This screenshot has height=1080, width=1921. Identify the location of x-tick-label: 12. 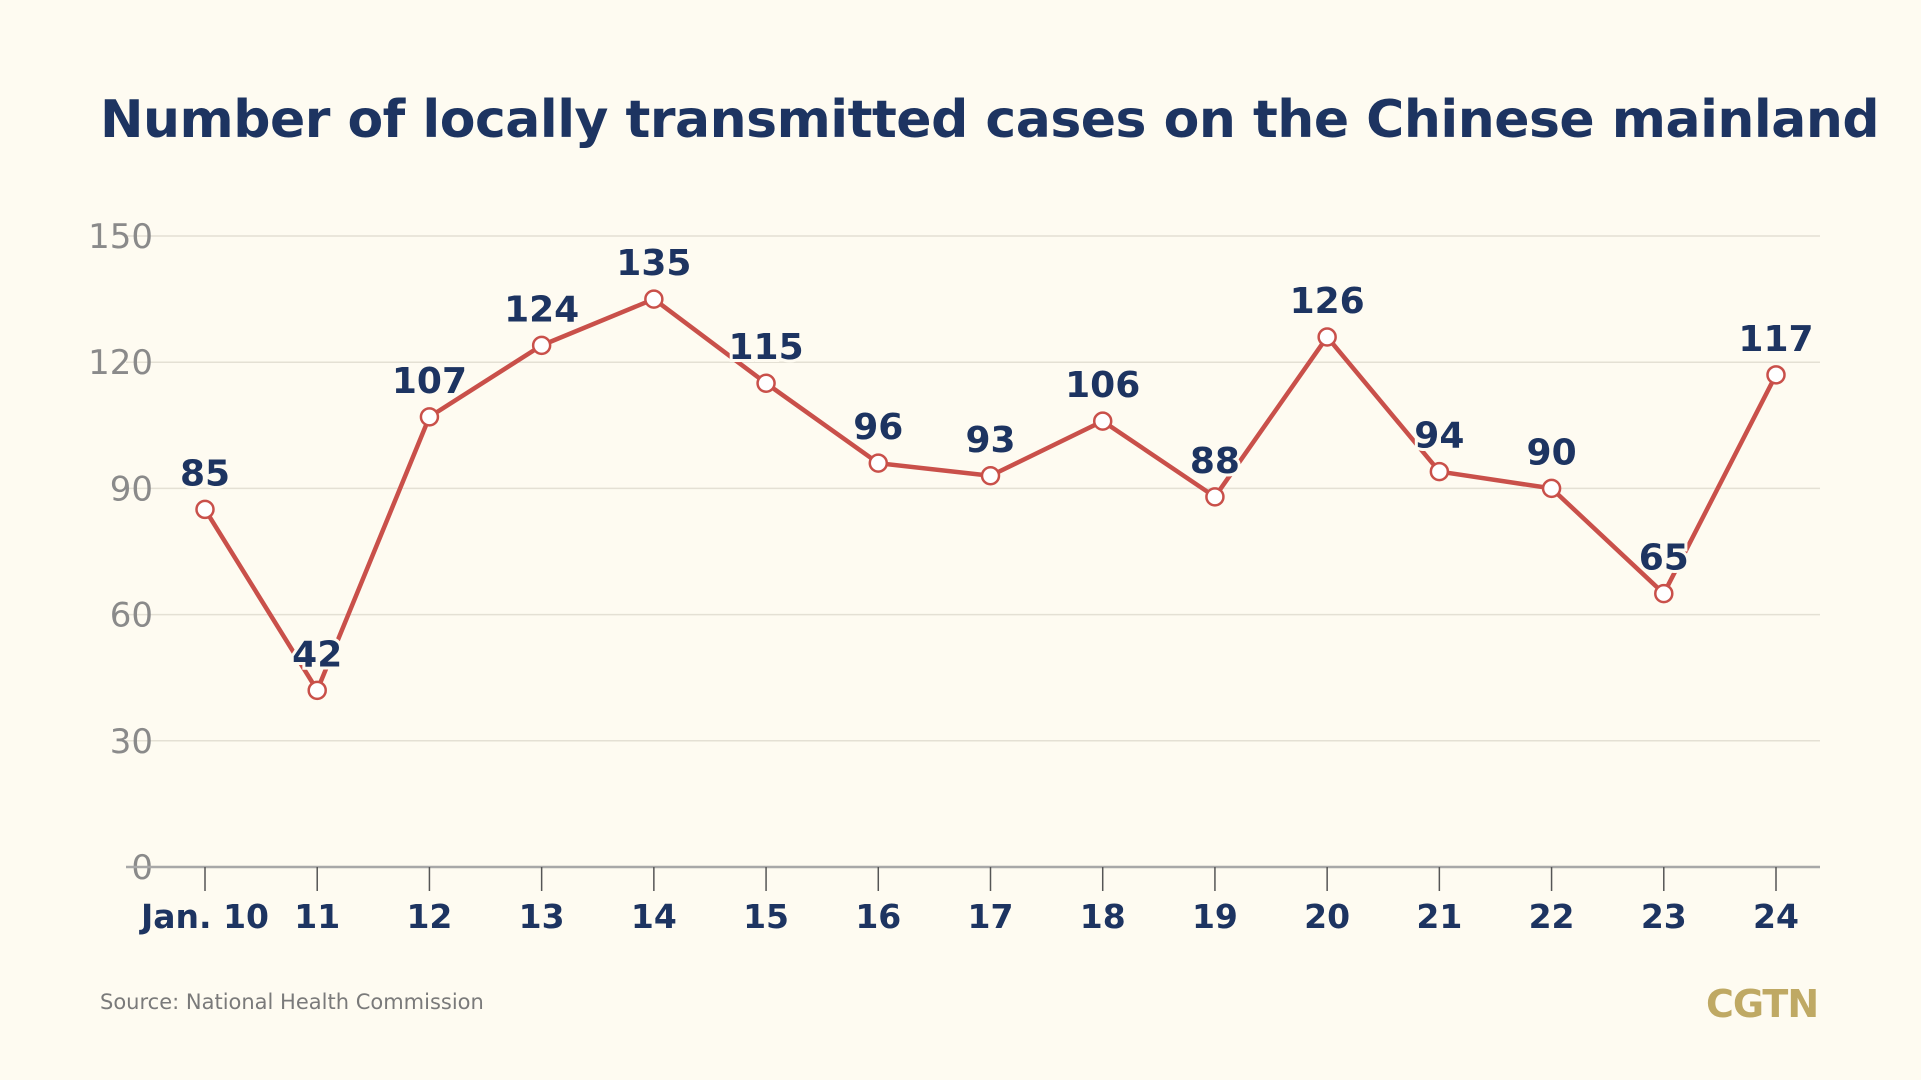
(429, 916).